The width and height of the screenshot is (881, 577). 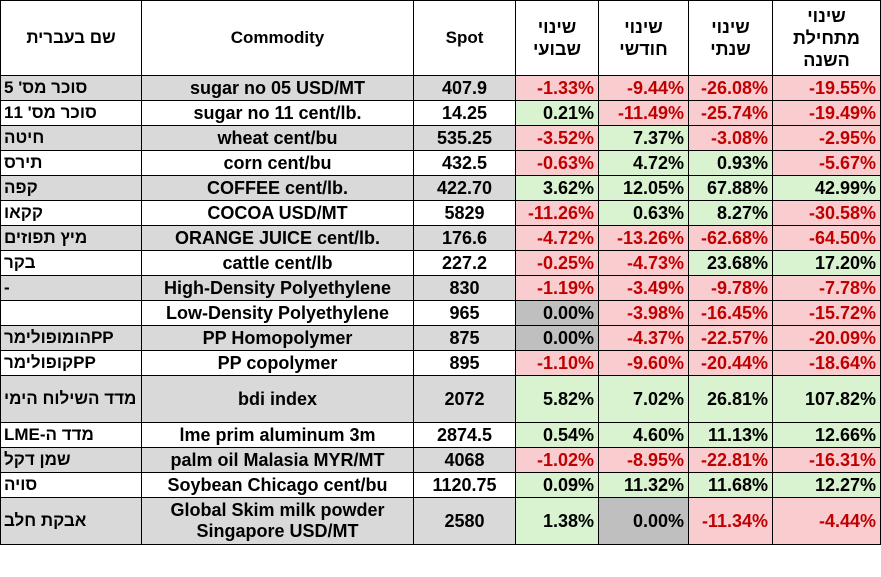 I want to click on cell-commodity: wheat cent/bu, so click(x=277, y=138).